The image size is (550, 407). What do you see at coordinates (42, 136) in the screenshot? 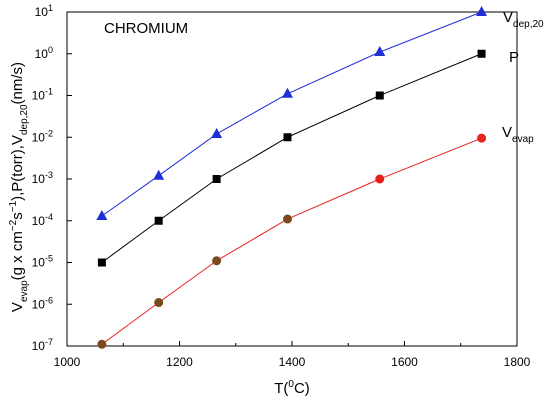
I see `y-tick-label: 10⁻²` at bounding box center [42, 136].